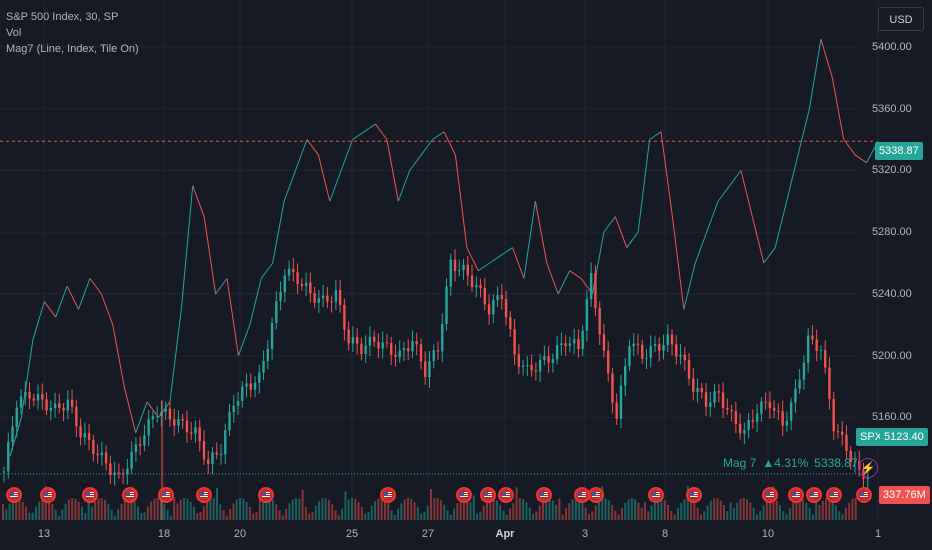 This screenshot has width=932, height=550. I want to click on symbol-title: S&P 500 Index, 30, SP, so click(62, 17).